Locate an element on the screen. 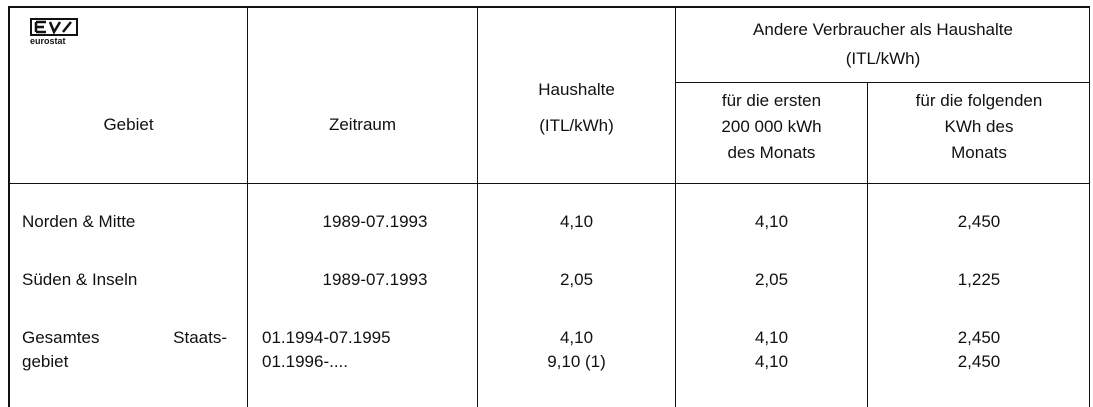 The width and height of the screenshot is (1093, 407). table-cell: gebiet is located at coordinates (45, 361).